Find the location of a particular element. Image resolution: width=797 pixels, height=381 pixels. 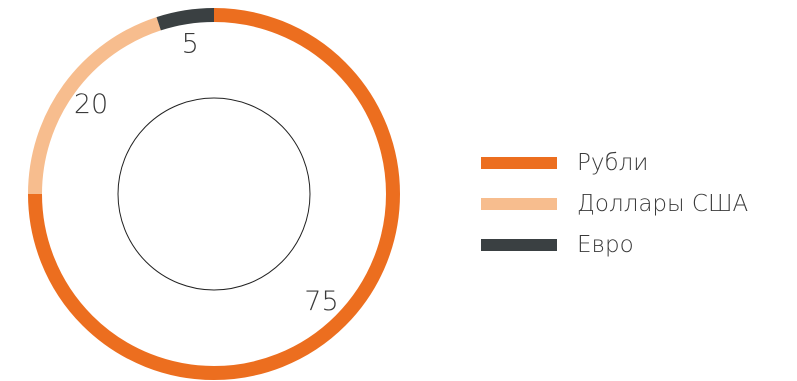

donut-inner-circle is located at coordinates (214, 194).